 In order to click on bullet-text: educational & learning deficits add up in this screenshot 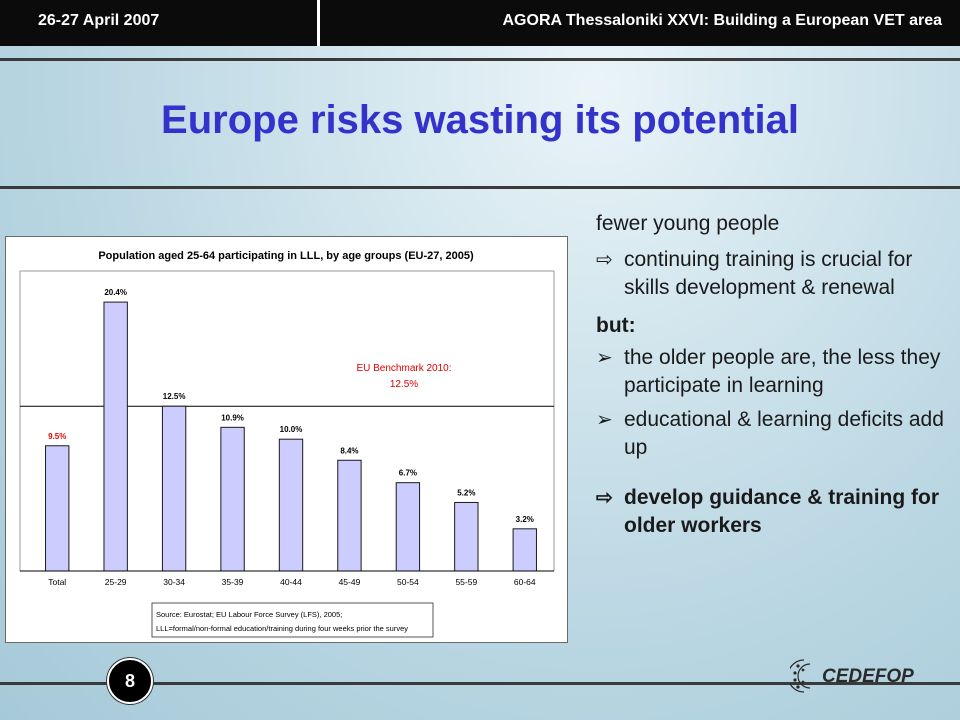, I will do `click(784, 433)`.